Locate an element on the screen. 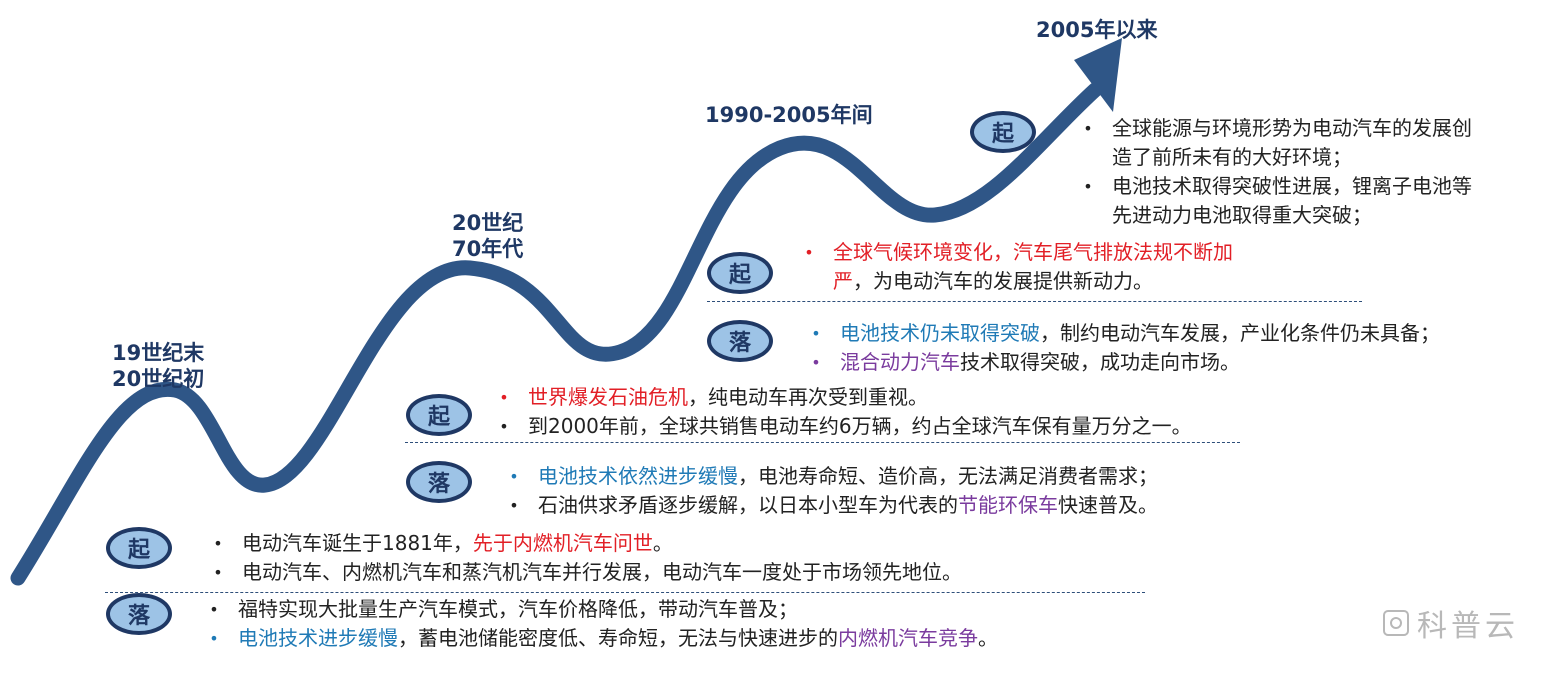 The width and height of the screenshot is (1553, 675). text-highlight: 电池技术仍未取得突破 is located at coordinates (940, 333).